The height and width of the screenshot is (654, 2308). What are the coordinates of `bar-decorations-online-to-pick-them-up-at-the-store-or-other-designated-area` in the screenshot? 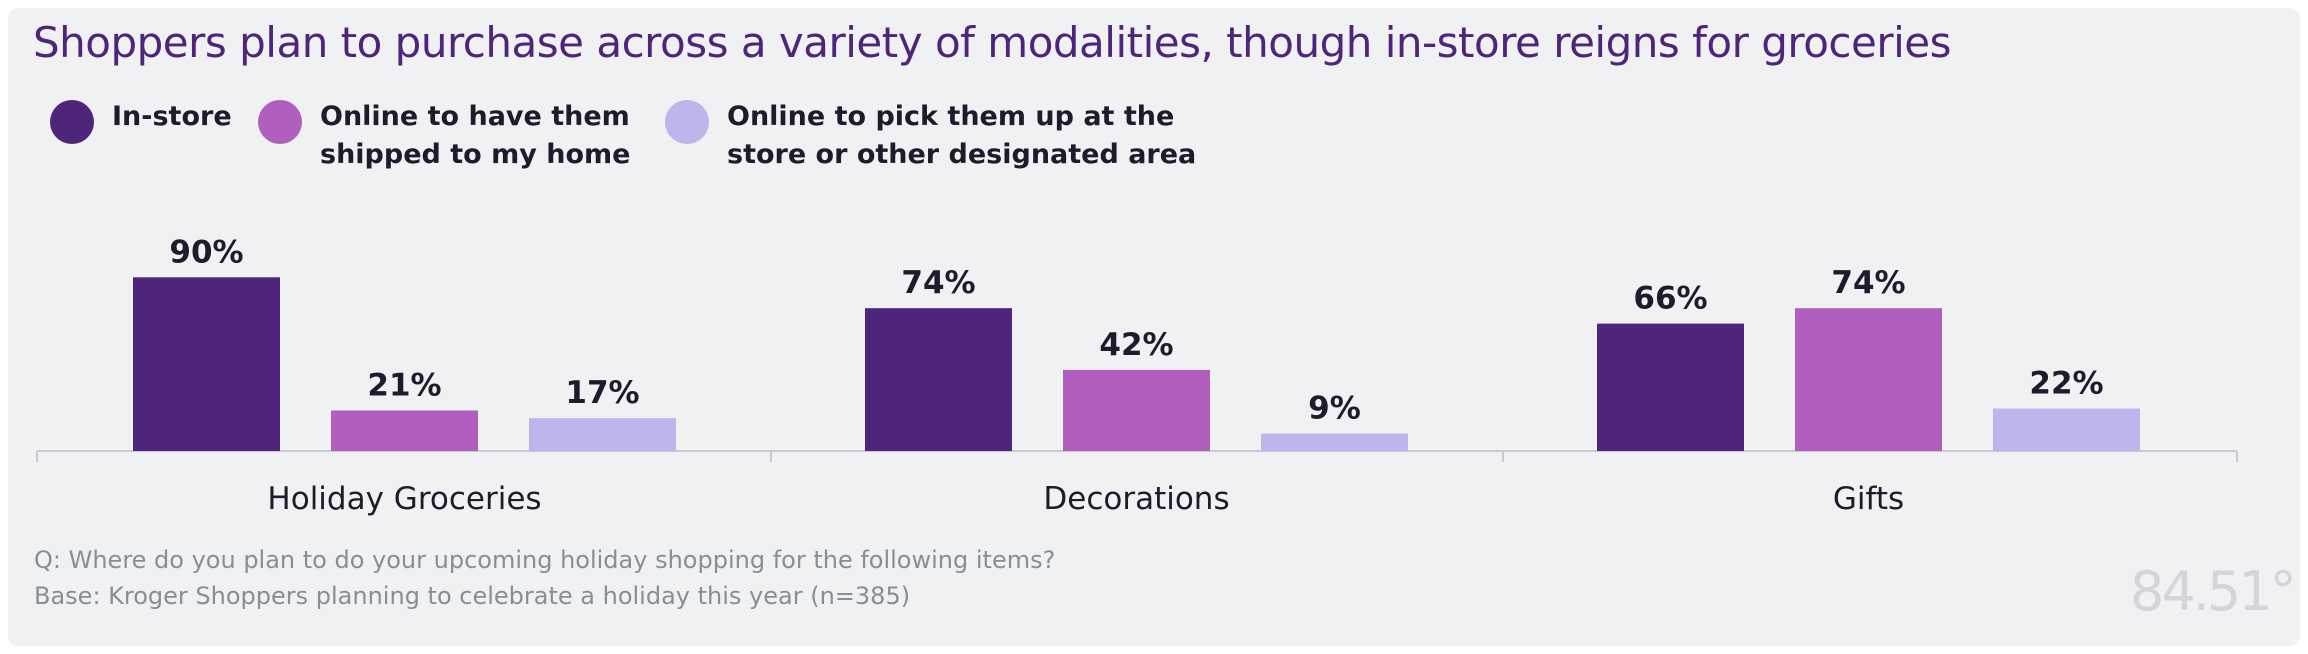 It's located at (1334, 442).